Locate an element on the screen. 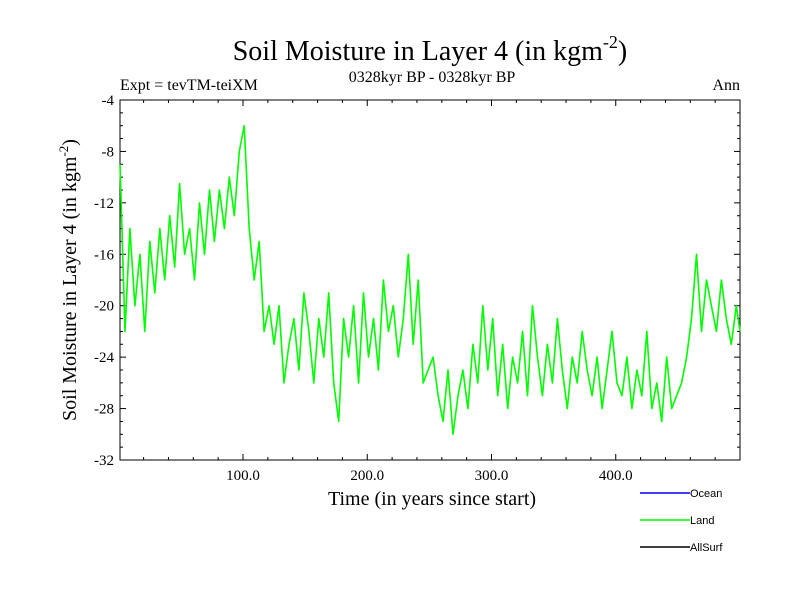  y-axis-label-suffix: ) is located at coordinates (70, 142).